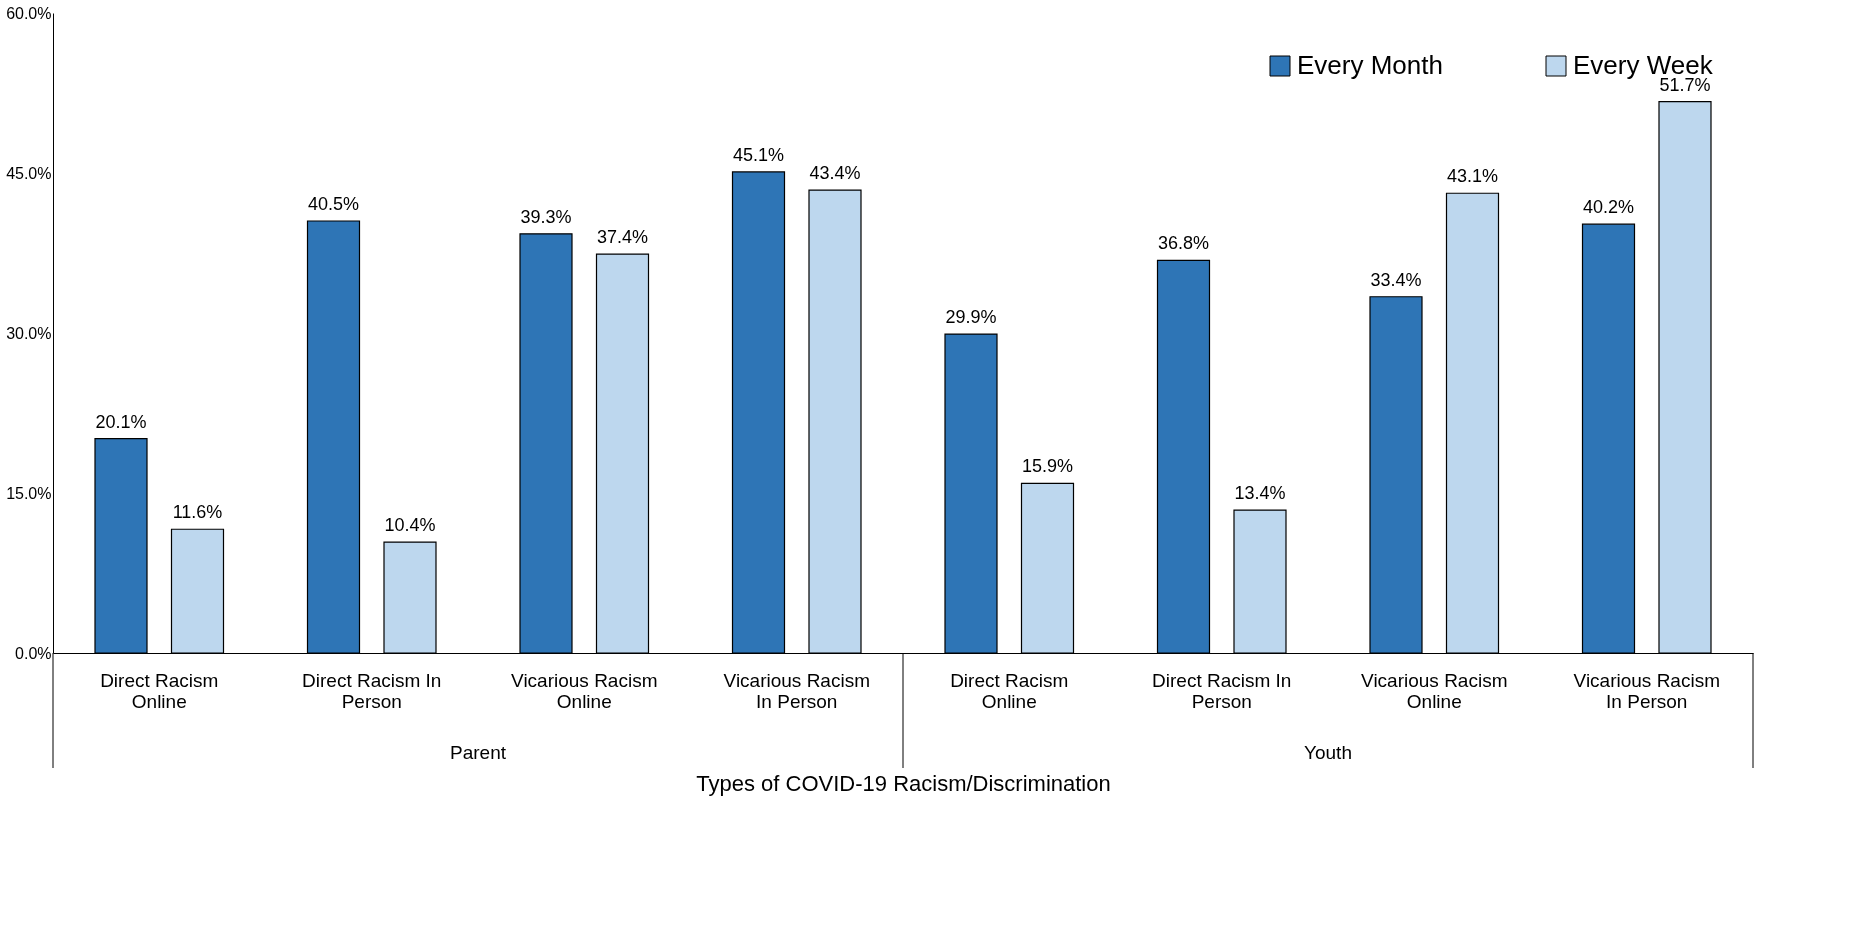  I want to click on data-label: 51.7%, so click(1685, 84).